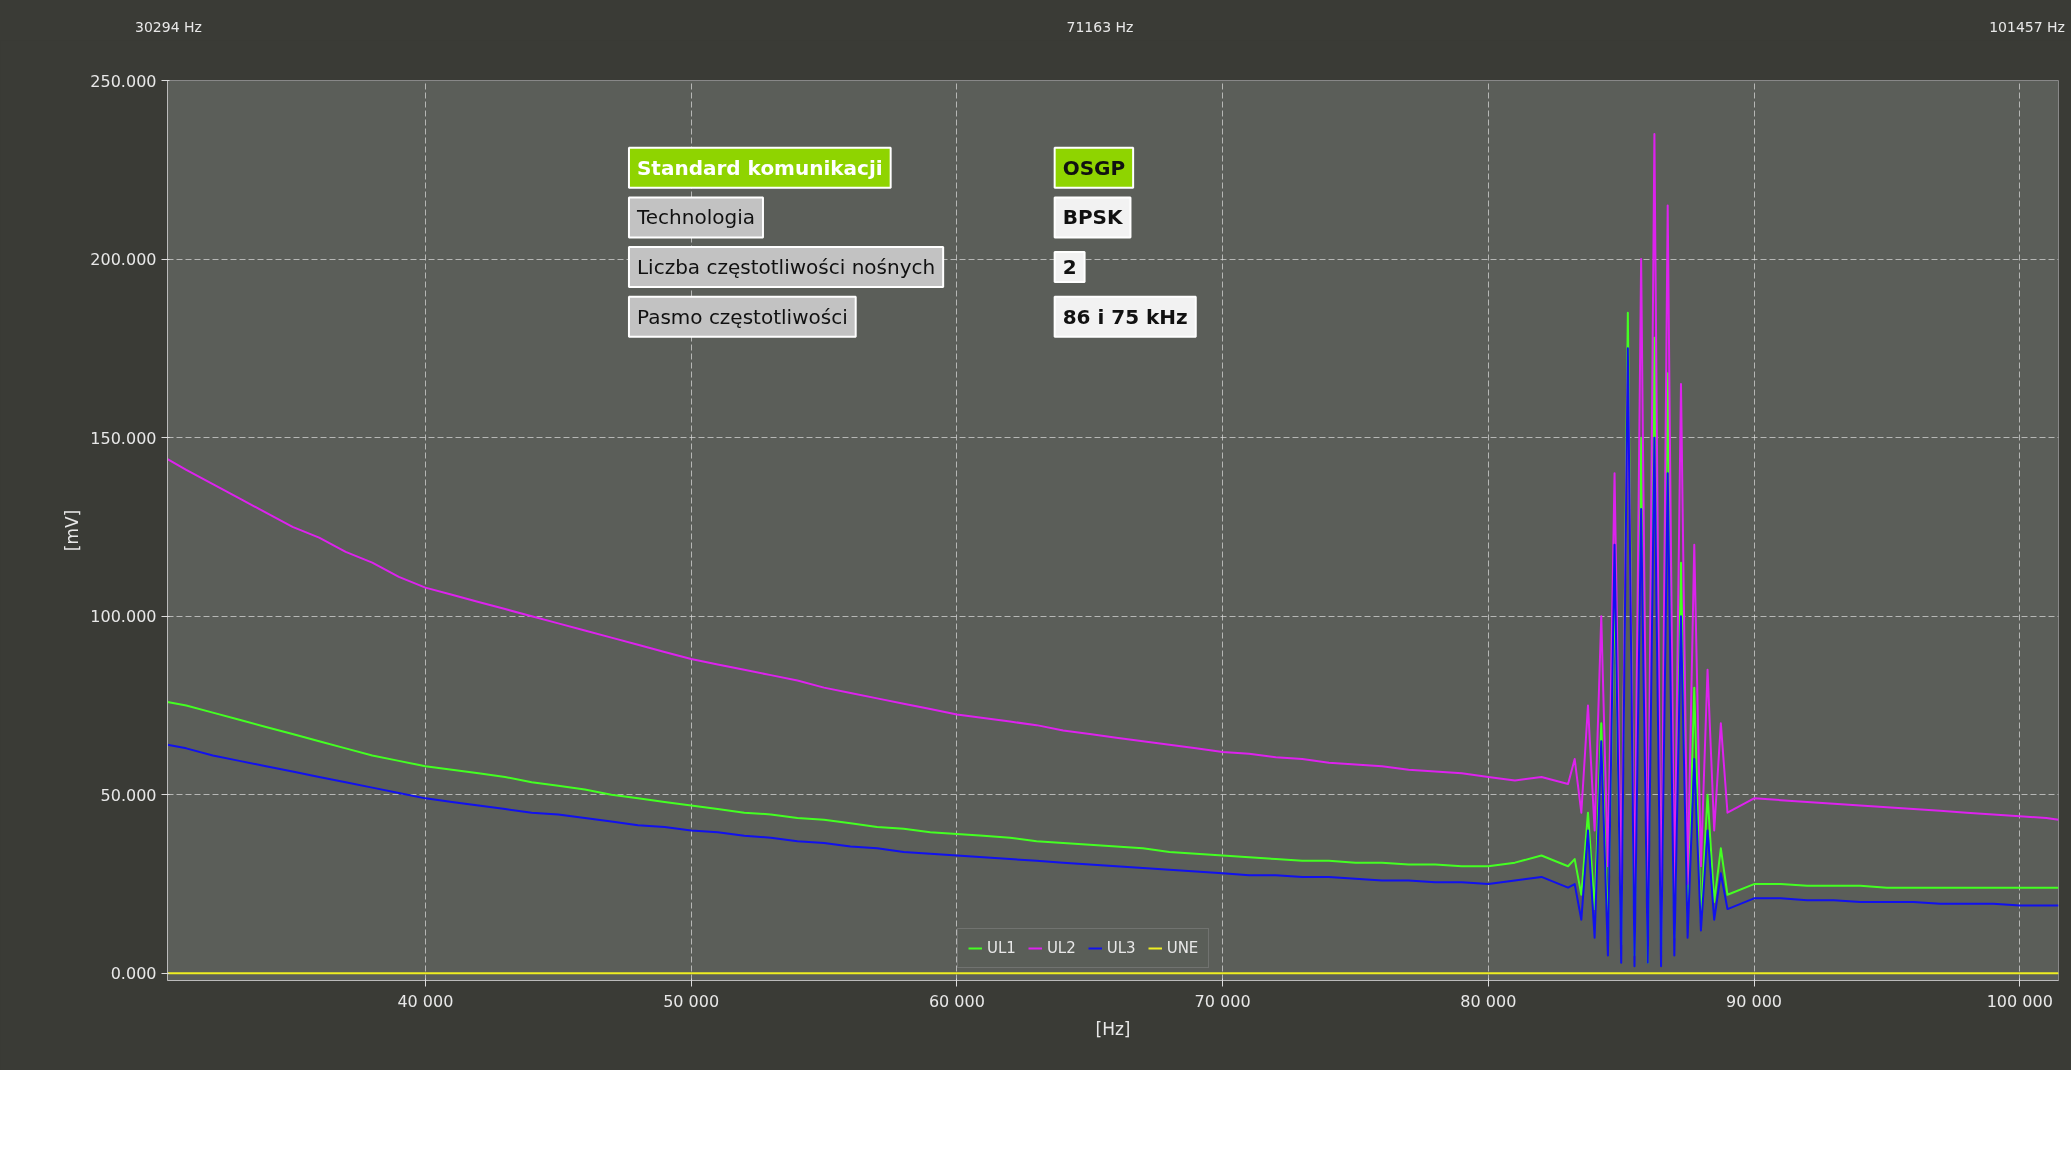 The image size is (2071, 1164). Describe the element at coordinates (1488, 1001) in the screenshot. I see `x-tick-label: 80 000` at that location.